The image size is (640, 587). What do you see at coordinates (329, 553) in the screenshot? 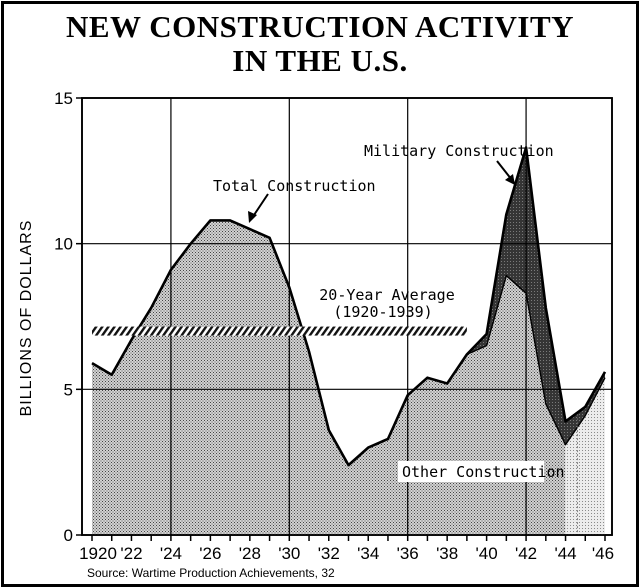
I see `x-tick-label: '32` at bounding box center [329, 553].